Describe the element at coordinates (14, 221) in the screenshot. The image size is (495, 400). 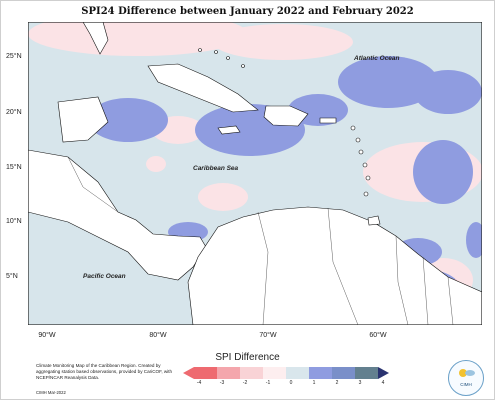
I see `lat-label-10: 10°N` at that location.